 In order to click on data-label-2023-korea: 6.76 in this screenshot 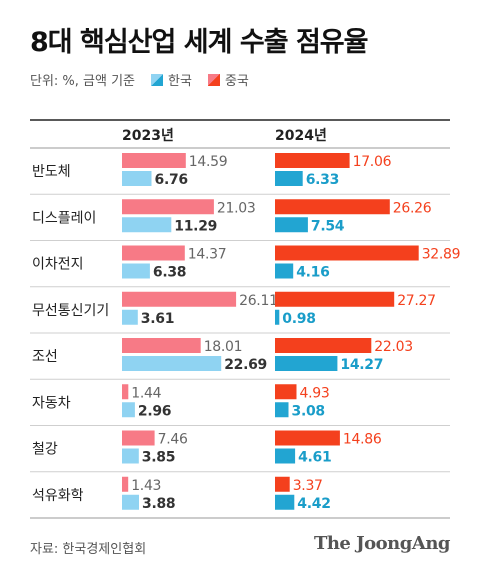, I will do `click(171, 180)`.